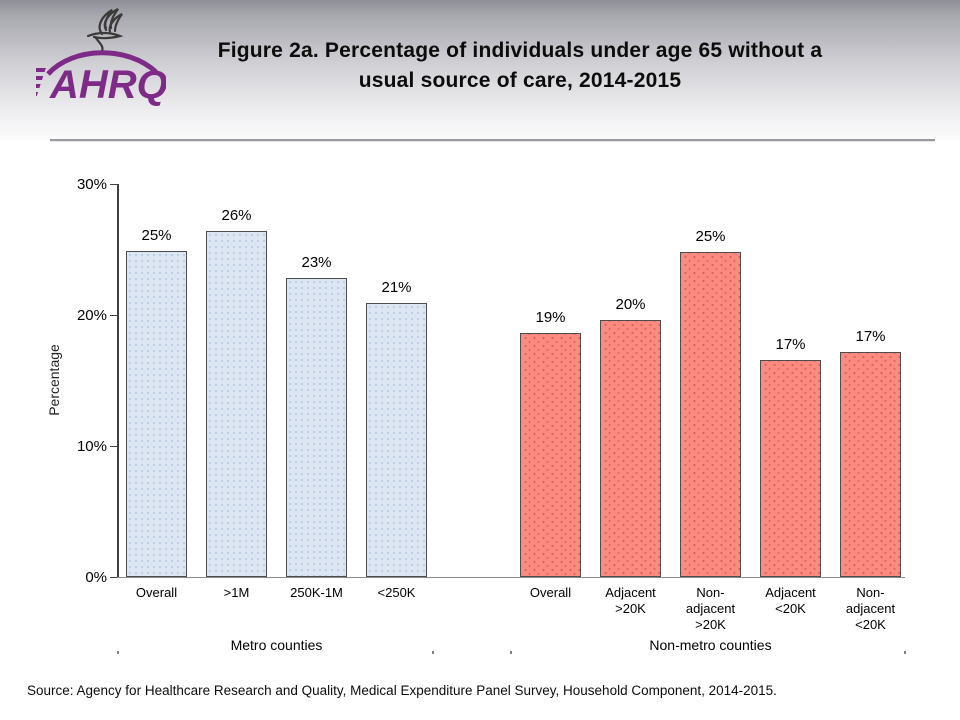 Image resolution: width=960 pixels, height=720 pixels. Describe the element at coordinates (710, 645) in the screenshot. I see `group-label: Non-metro counties` at that location.